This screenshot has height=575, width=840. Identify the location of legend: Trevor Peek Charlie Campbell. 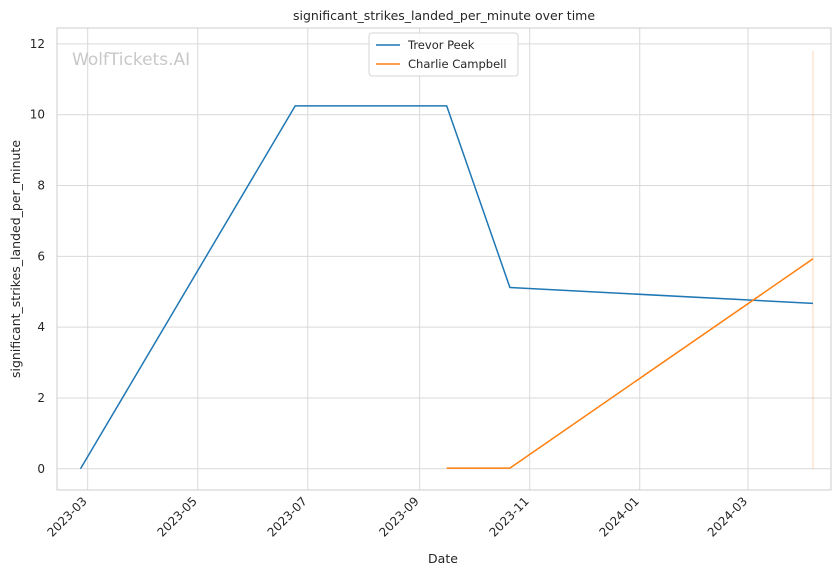
(443, 54).